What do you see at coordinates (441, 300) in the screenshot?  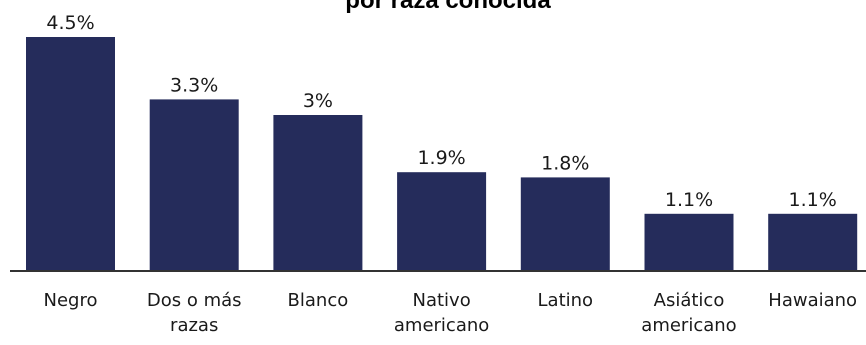 I see `category-label-3-line-0: Nativo` at bounding box center [441, 300].